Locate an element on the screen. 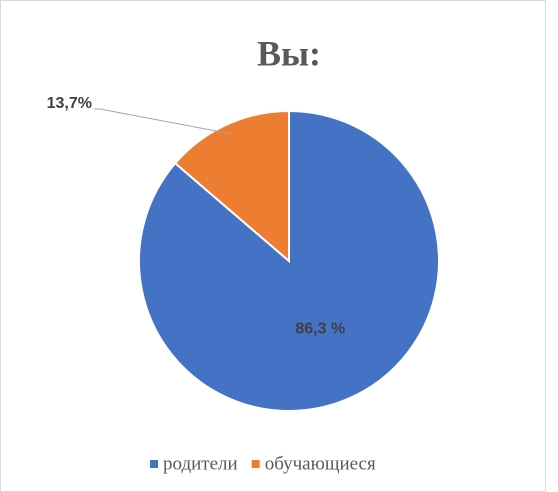 The image size is (558, 492). data-label: 13,7% is located at coordinates (69, 103).